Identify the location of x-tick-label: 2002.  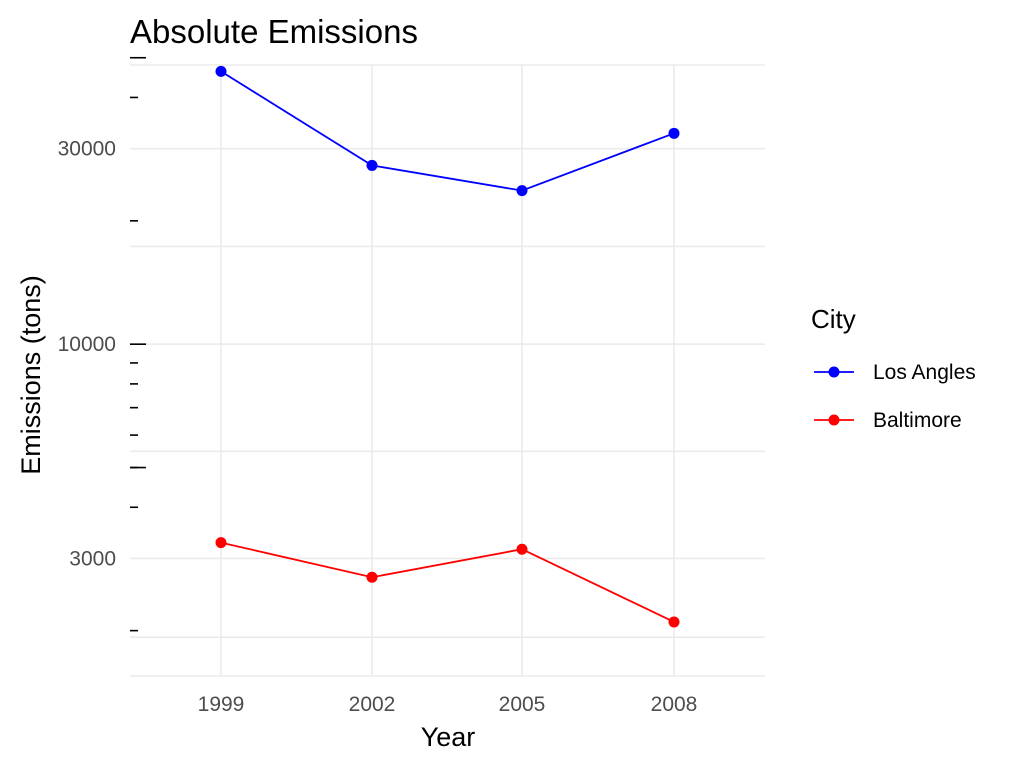
(372, 704).